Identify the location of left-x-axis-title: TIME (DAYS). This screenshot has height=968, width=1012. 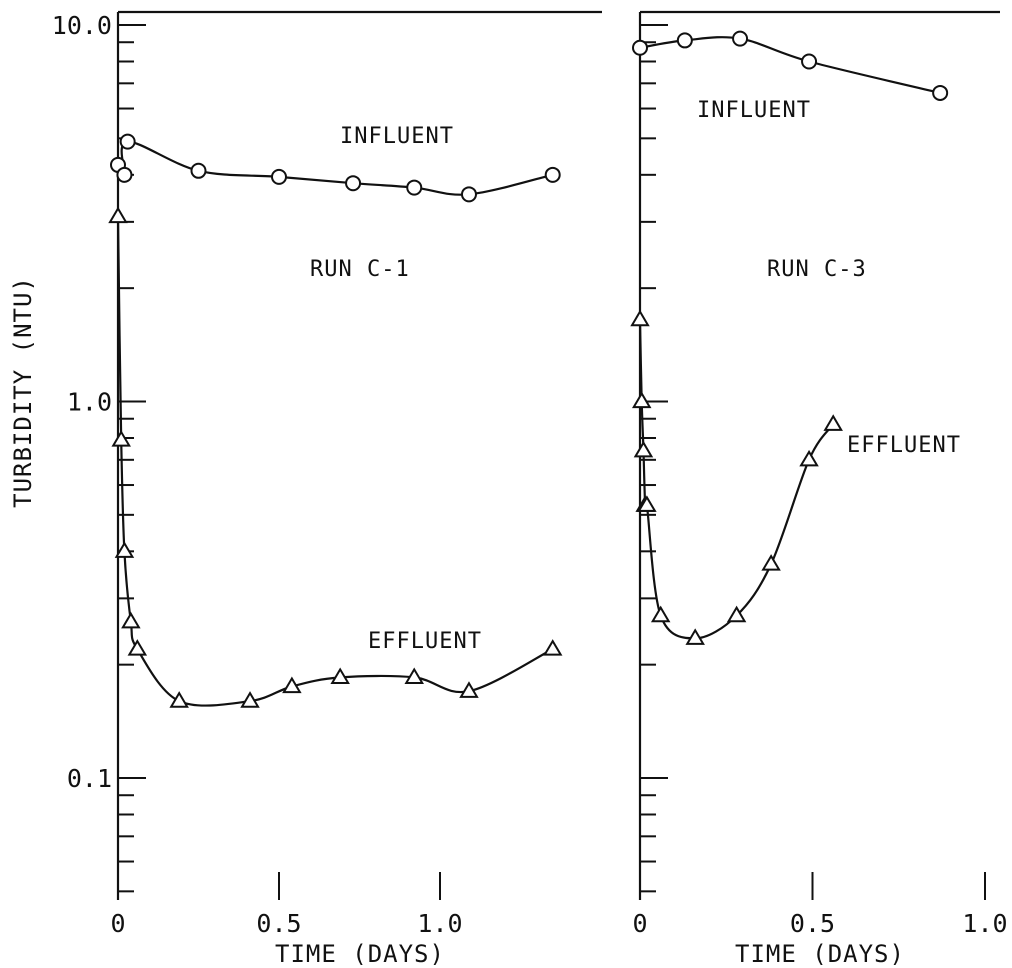
(360, 954).